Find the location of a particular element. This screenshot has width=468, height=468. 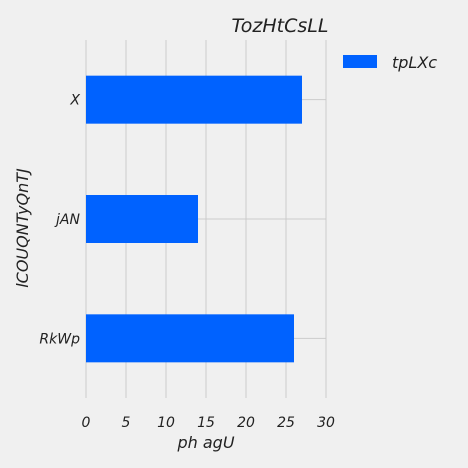

y-axis-label: lCOUQNTyQnTJ is located at coordinates (22, 228).